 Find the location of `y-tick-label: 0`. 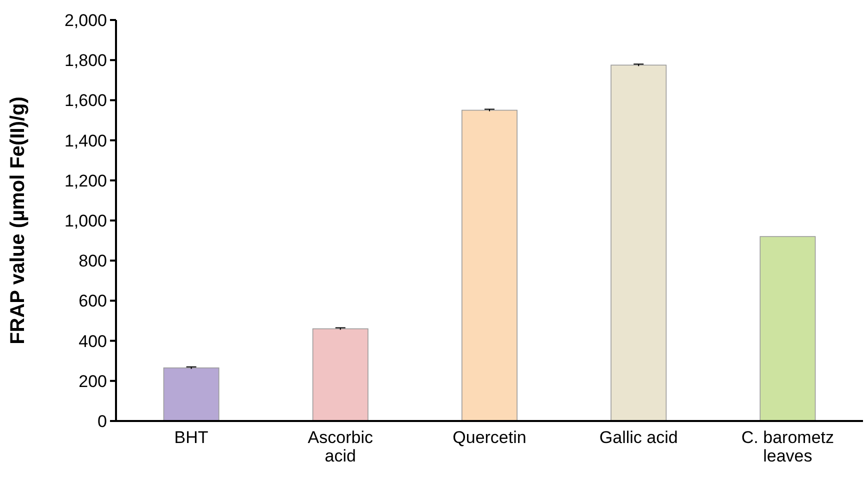

y-tick-label: 0 is located at coordinates (102, 421).